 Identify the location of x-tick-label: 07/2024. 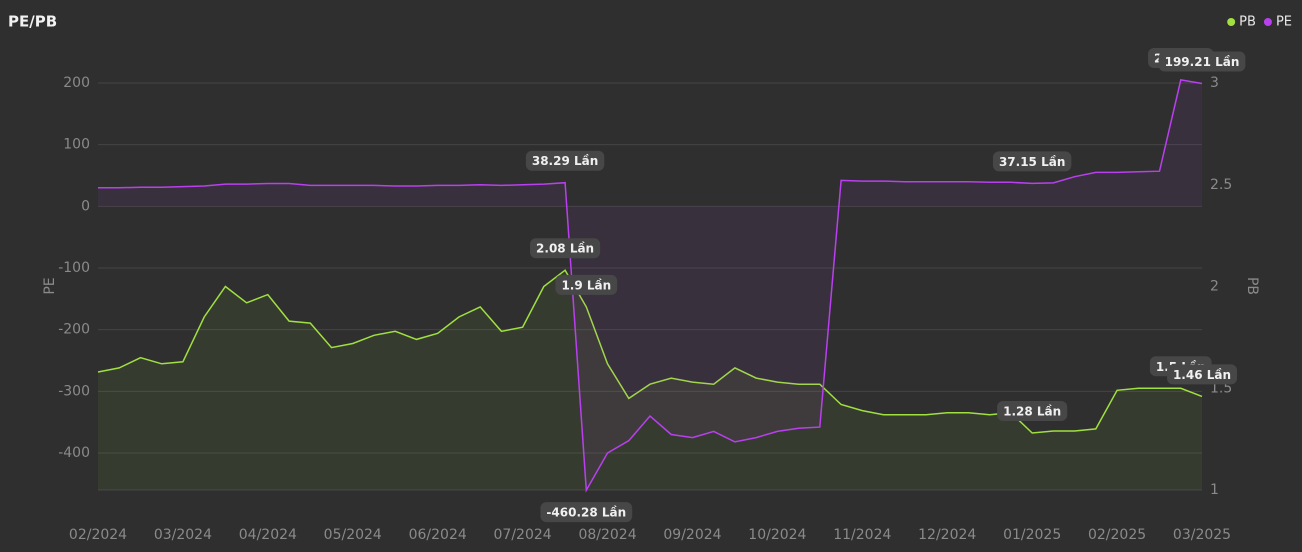
(523, 535).